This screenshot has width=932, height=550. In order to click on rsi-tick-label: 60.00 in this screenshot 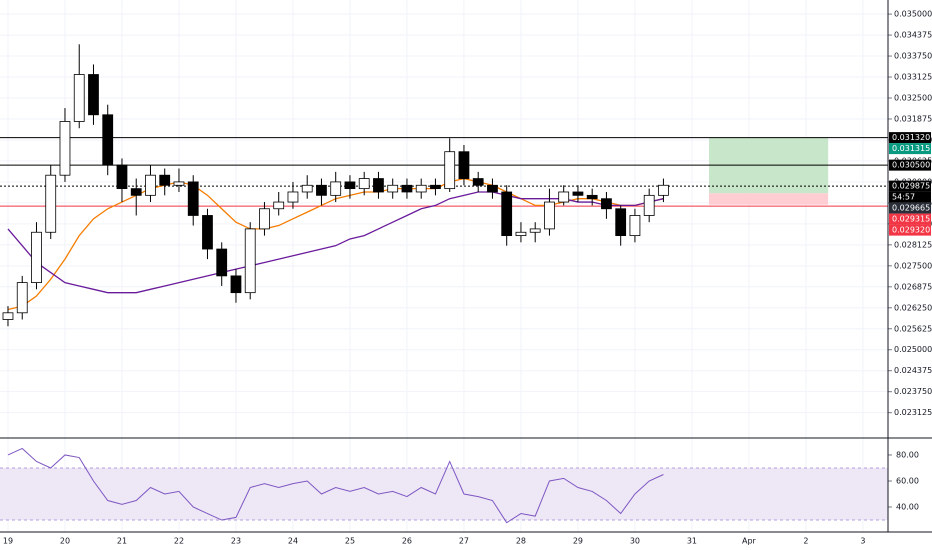, I will do `click(907, 480)`.